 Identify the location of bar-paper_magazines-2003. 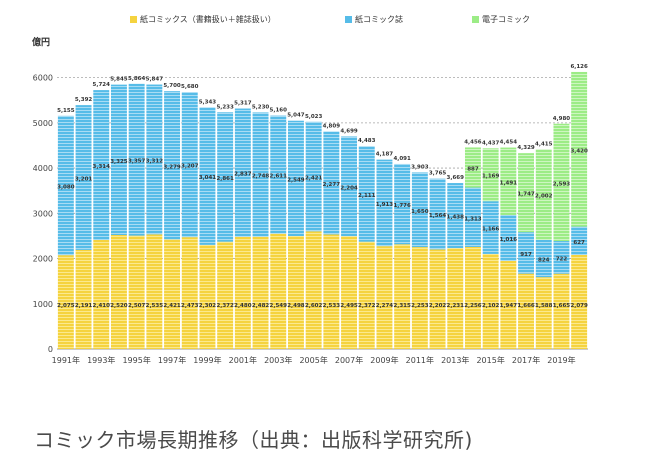
(278, 174).